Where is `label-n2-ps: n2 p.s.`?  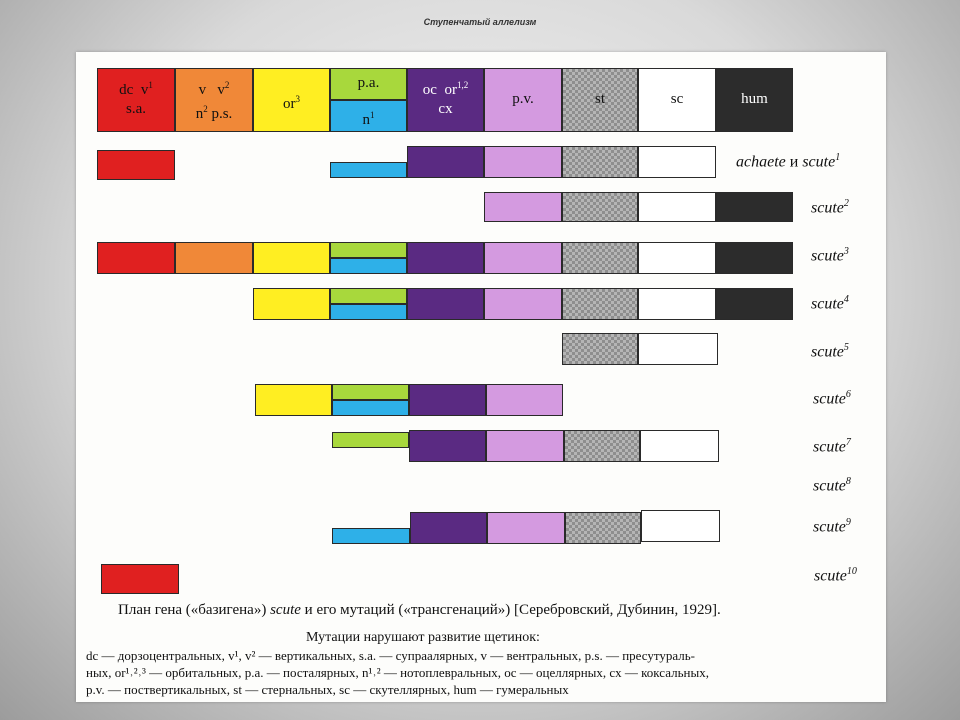 label-n2-ps: n2 p.s. is located at coordinates (214, 113).